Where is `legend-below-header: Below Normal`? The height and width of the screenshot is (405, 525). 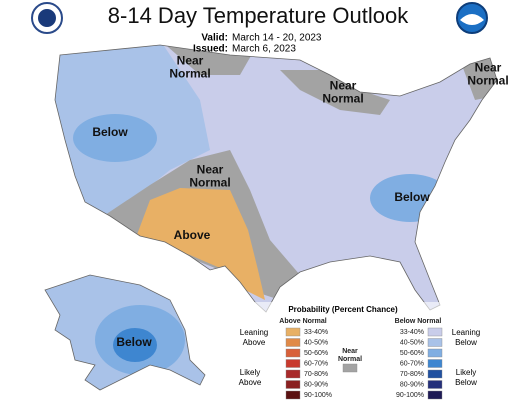 legend-below-header: Below Normal is located at coordinates (418, 321).